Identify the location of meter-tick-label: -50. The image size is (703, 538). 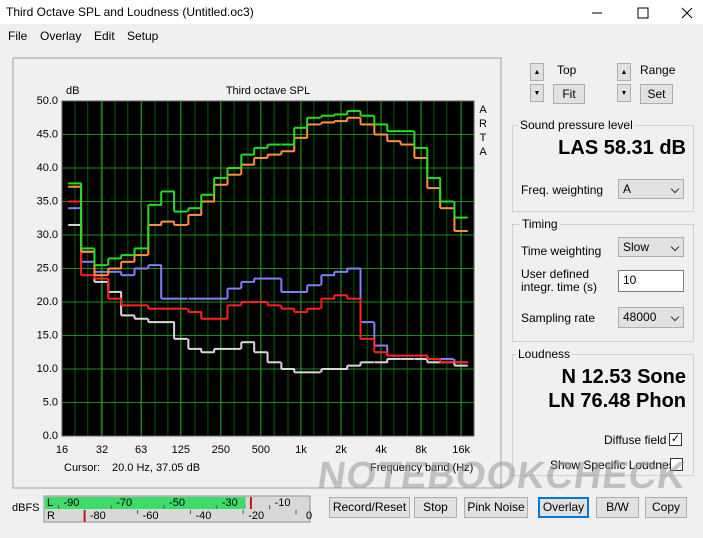
(177, 503).